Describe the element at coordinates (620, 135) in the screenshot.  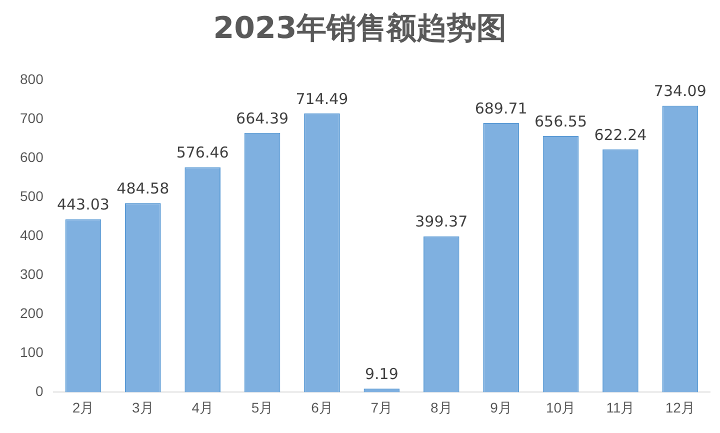
I see `data-label: 622.24` at that location.